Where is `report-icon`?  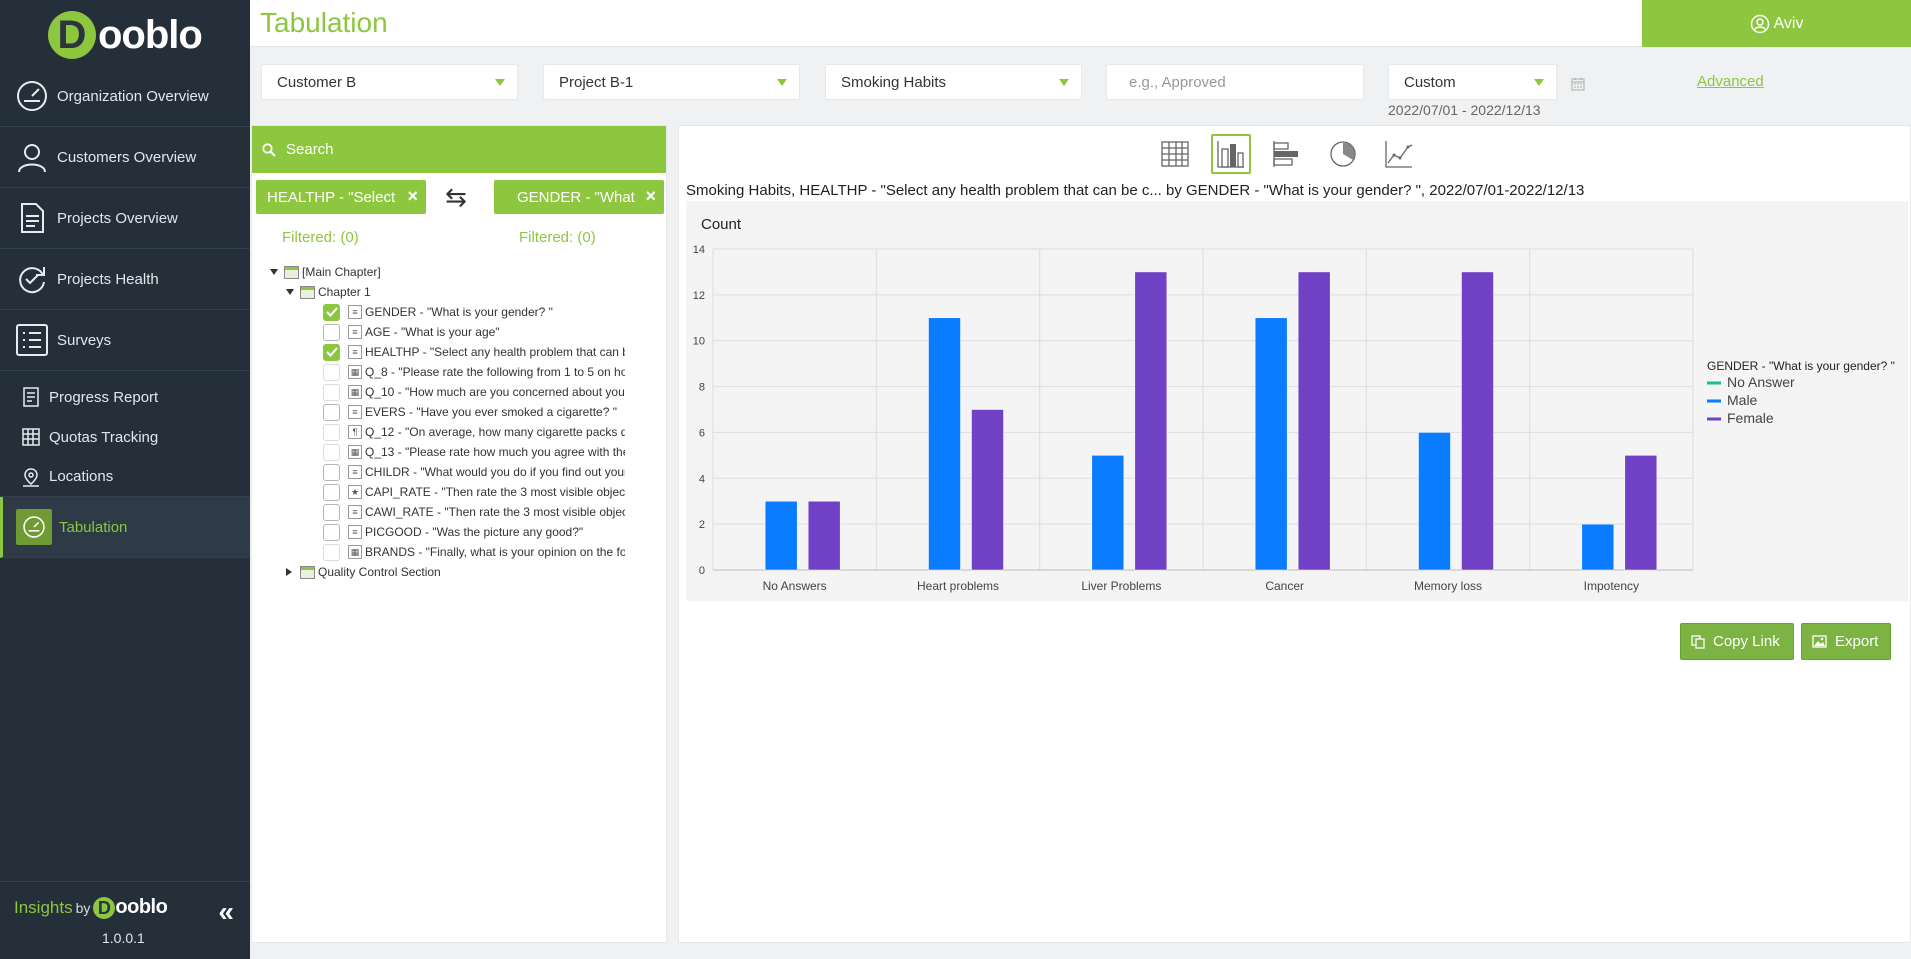
report-icon is located at coordinates (31, 397).